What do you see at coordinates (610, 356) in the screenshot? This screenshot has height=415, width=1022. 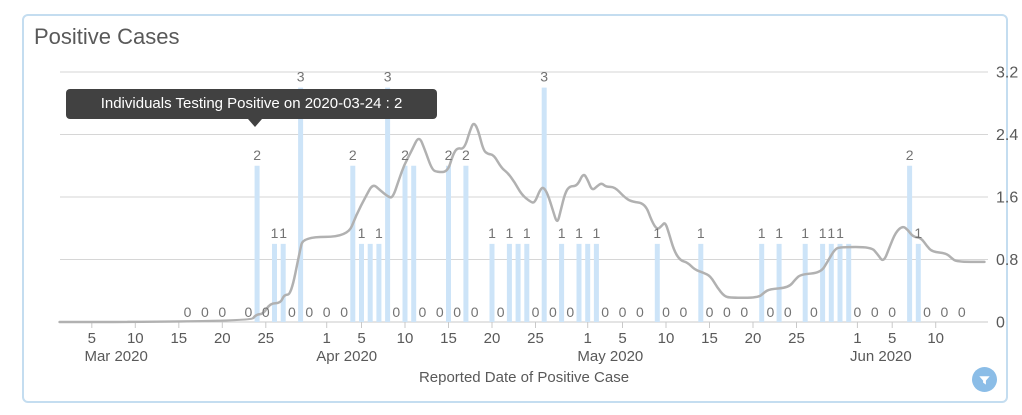 I see `x-axis-month-label: May 2020` at bounding box center [610, 356].